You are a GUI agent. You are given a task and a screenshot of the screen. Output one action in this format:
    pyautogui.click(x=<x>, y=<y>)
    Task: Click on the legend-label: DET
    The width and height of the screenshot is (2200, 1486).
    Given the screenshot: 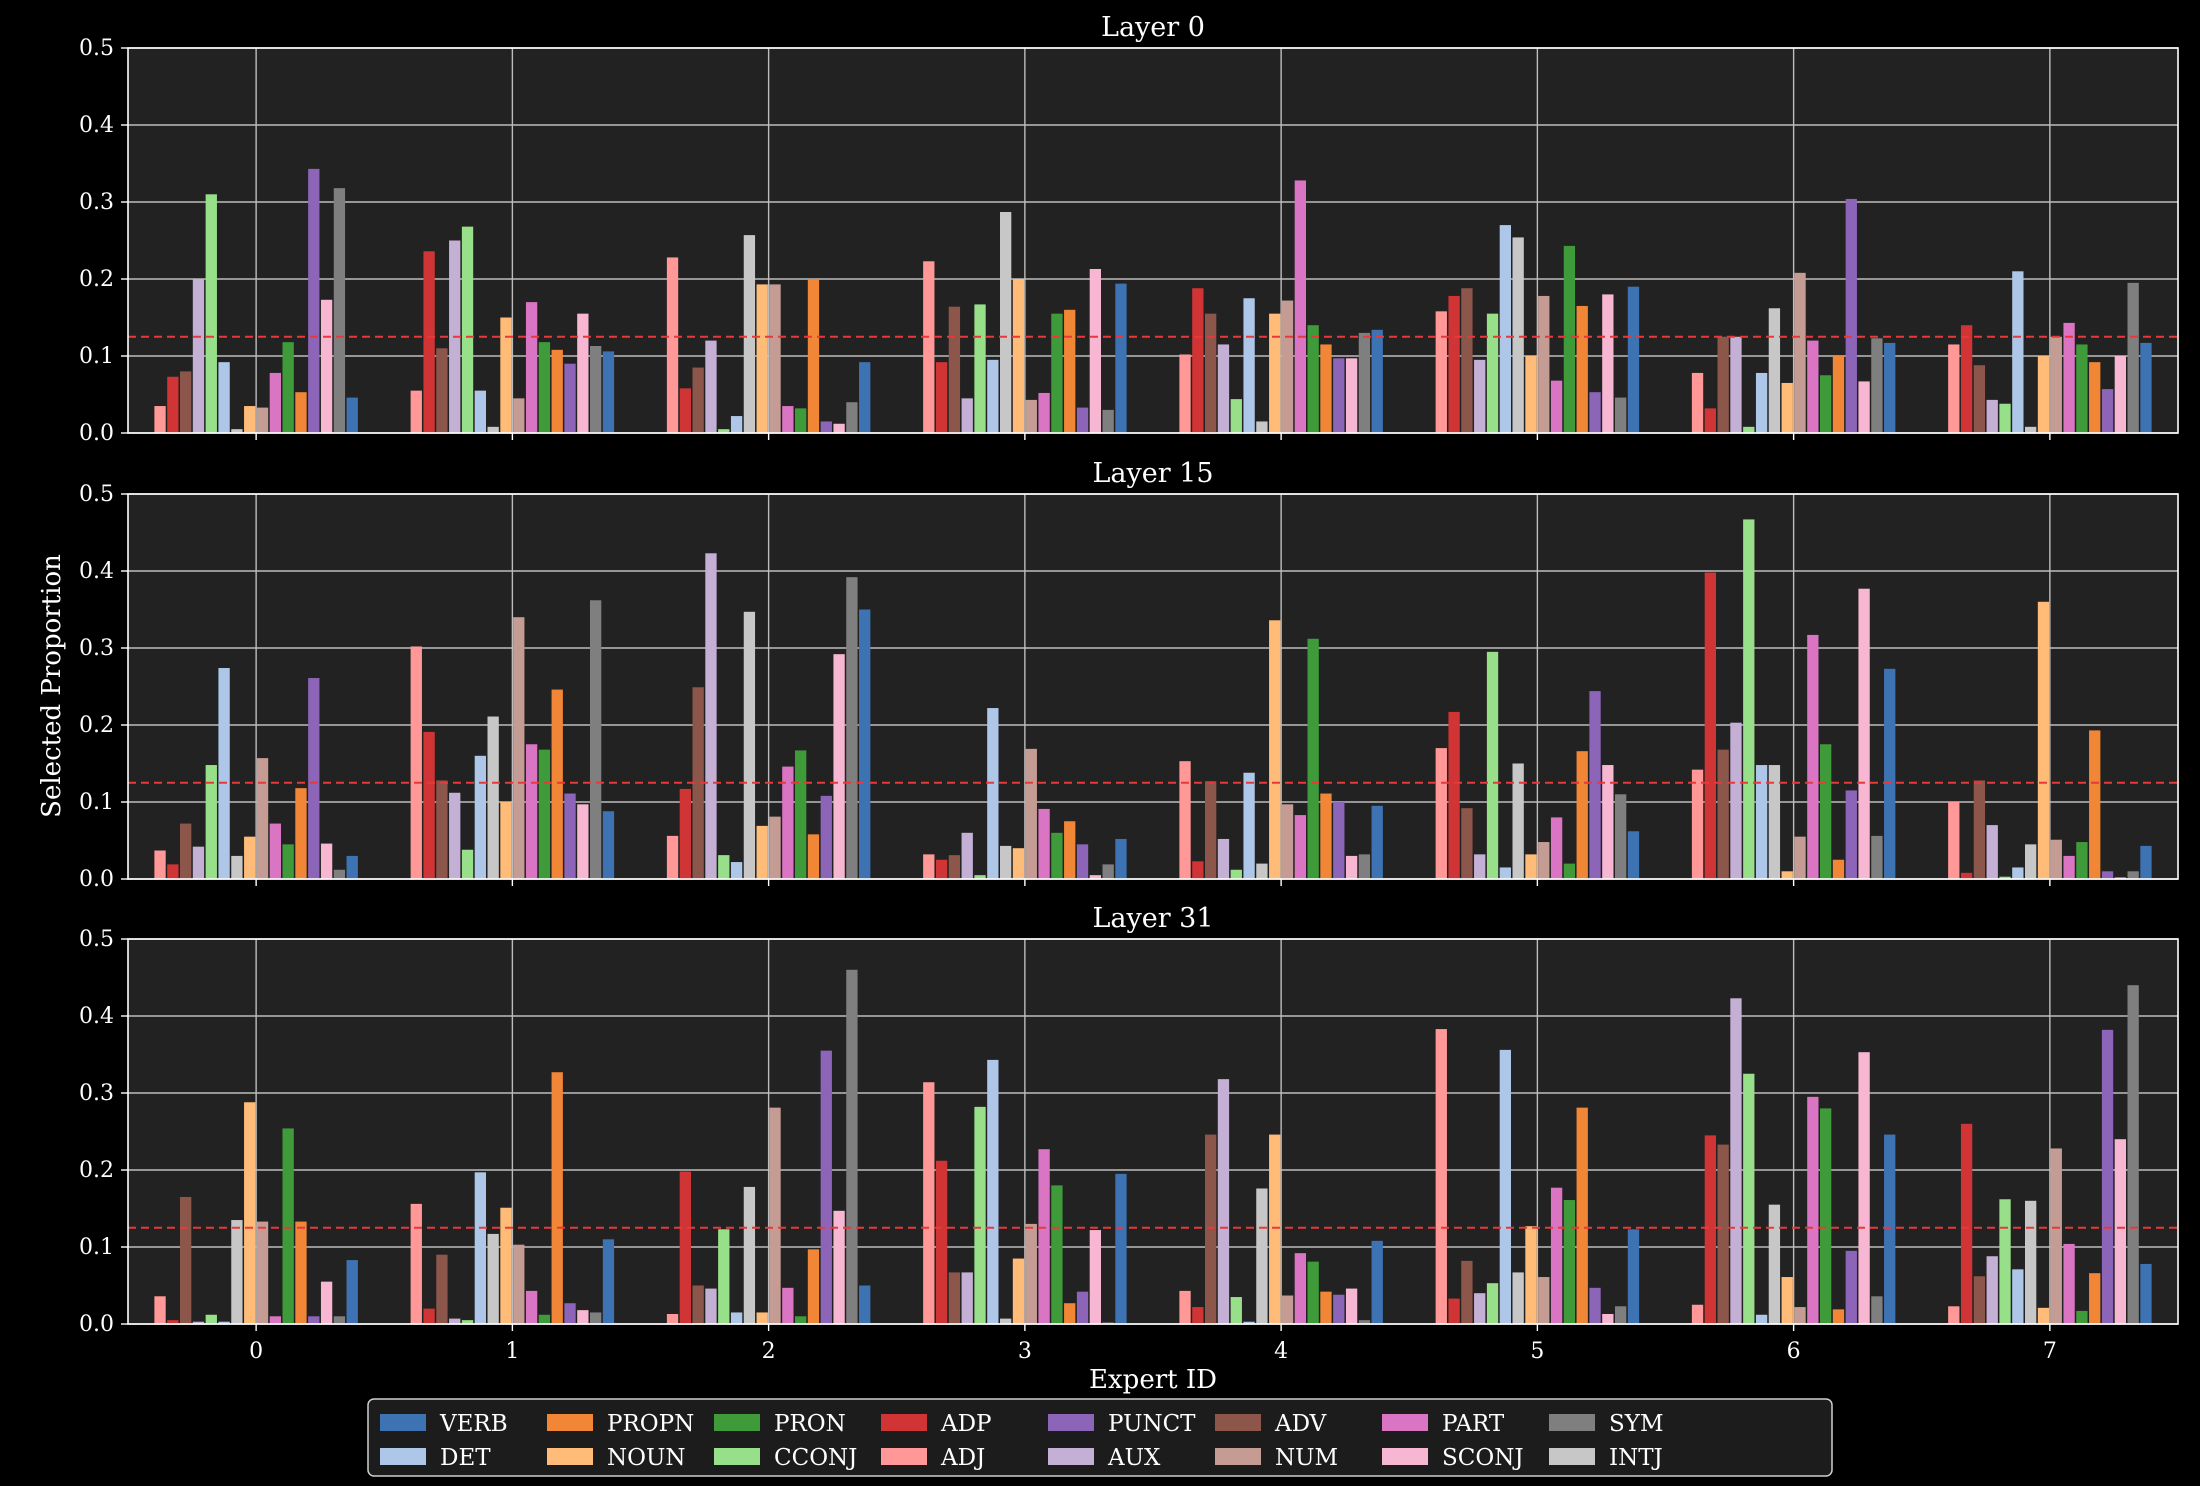 What is the action you would take?
    pyautogui.click(x=465, y=1458)
    